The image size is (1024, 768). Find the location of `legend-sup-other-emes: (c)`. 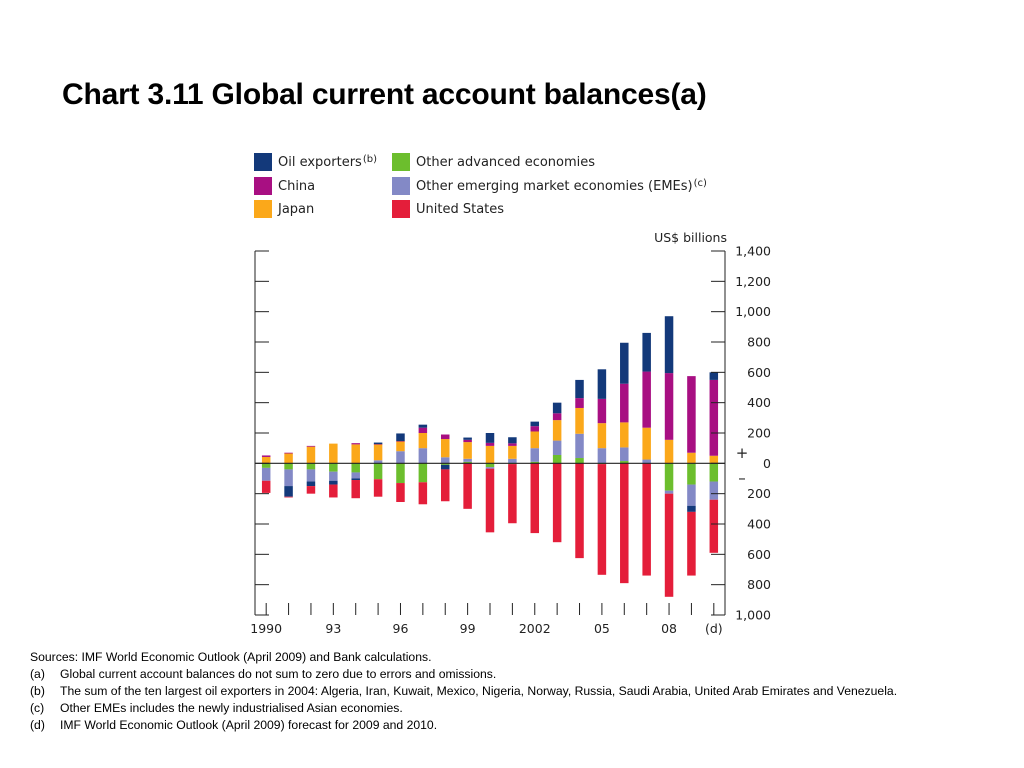

legend-sup-other-emes: (c) is located at coordinates (700, 183).